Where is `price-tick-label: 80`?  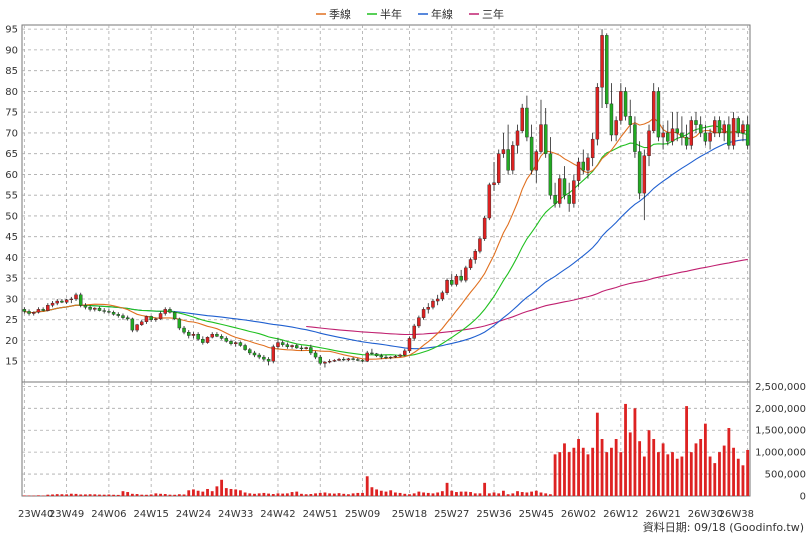 price-tick-label: 80 is located at coordinates (11, 92).